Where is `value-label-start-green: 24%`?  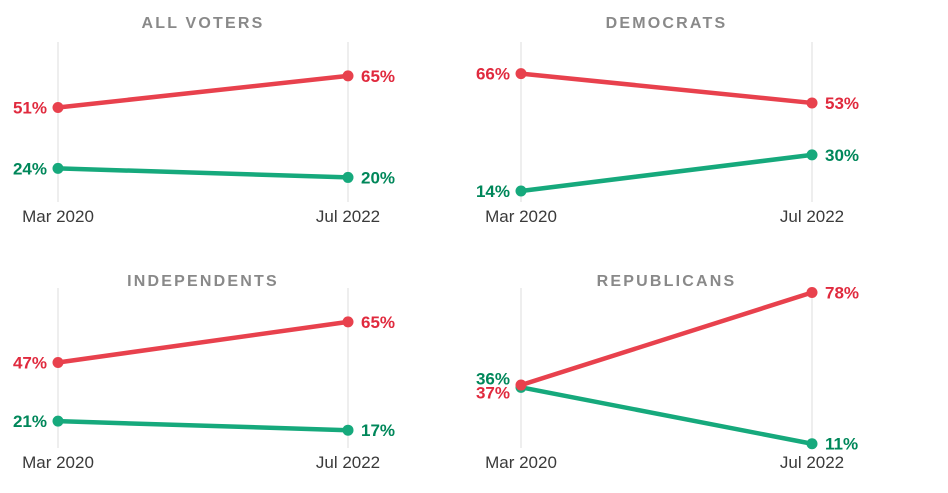 value-label-start-green: 24% is located at coordinates (30, 168).